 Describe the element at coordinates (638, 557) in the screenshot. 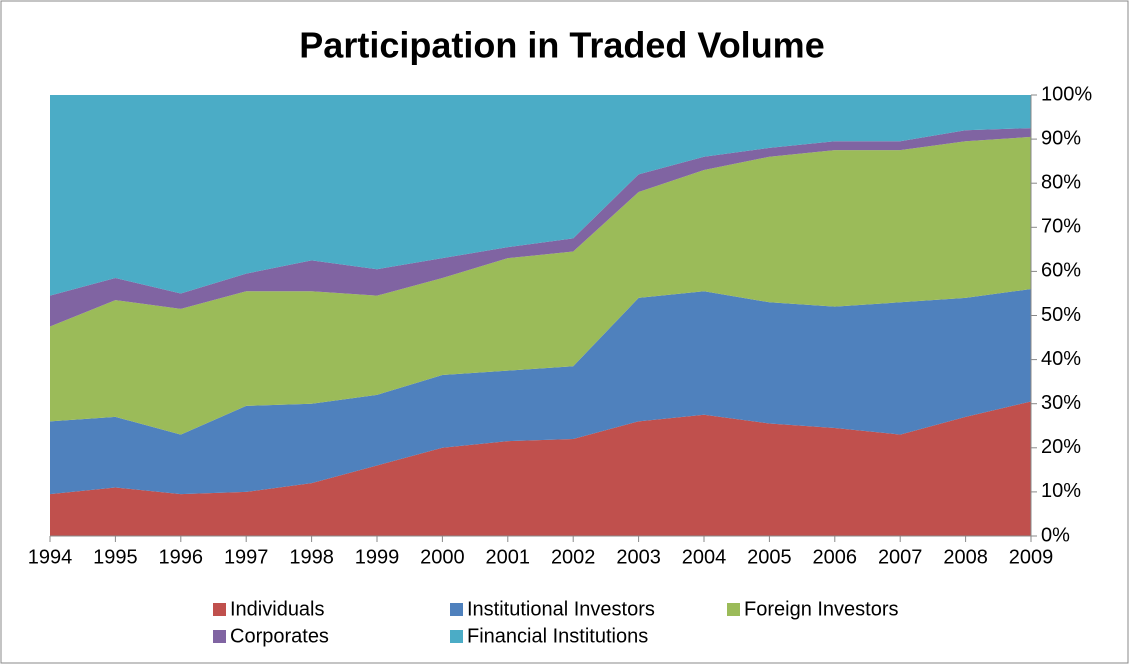

I see `x-tick-label: 2003` at that location.